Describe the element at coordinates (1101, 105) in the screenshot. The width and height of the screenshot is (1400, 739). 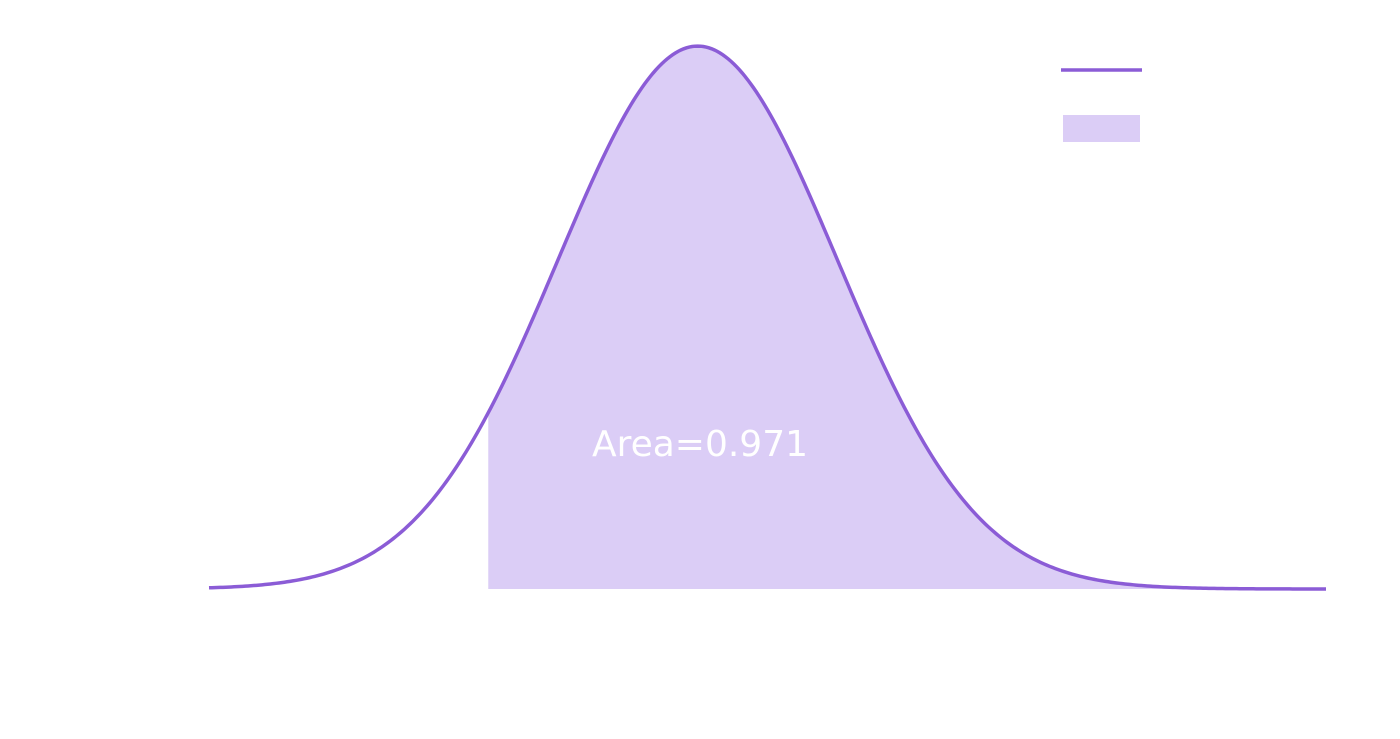
I see `legend` at that location.